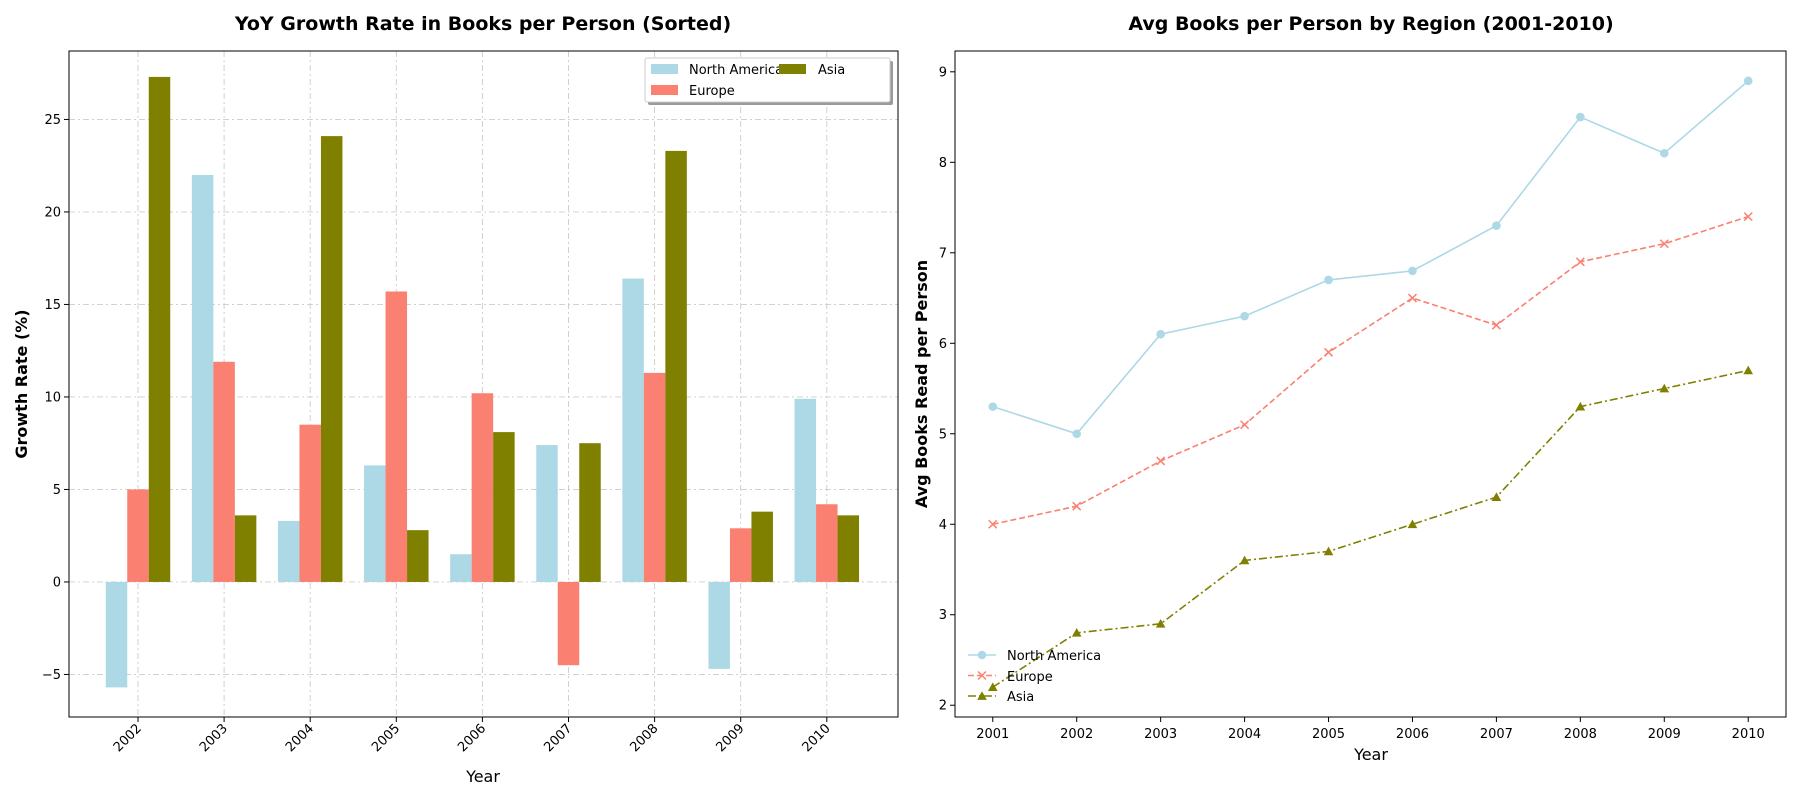 The height and width of the screenshot is (800, 1800). I want to click on point-north-america-2010, so click(1748, 81).